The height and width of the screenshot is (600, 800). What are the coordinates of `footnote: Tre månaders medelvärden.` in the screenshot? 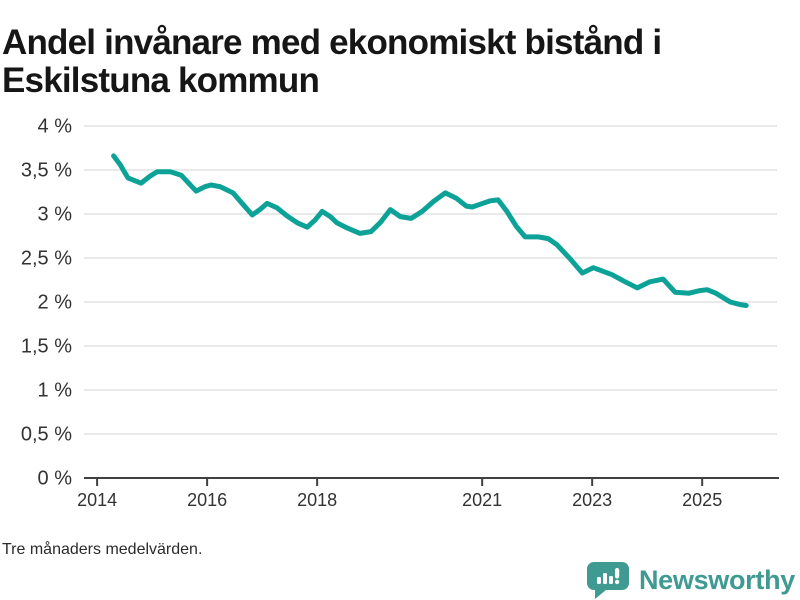 It's located at (102, 549).